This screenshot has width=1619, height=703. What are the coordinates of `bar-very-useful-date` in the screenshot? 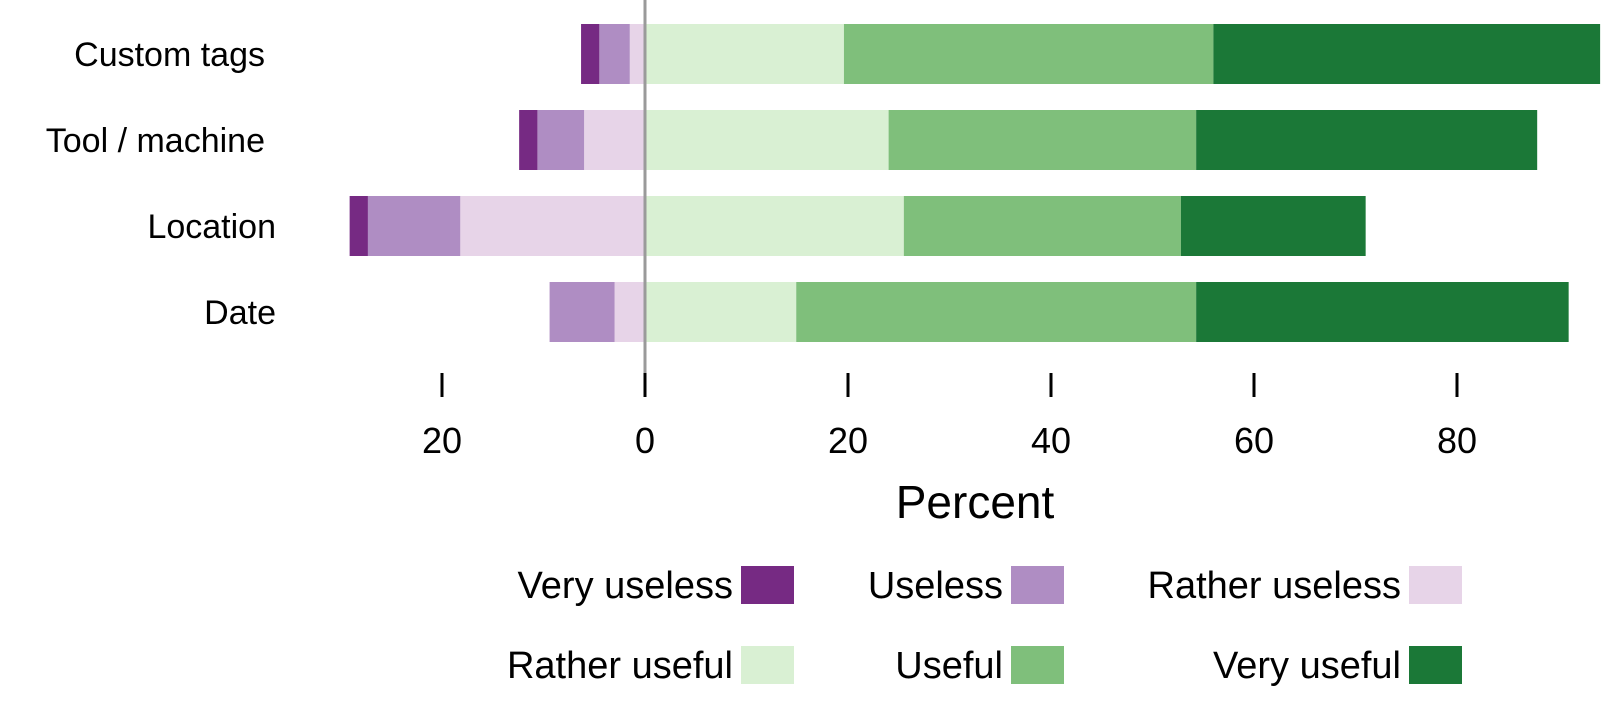 It's located at (1382, 312).